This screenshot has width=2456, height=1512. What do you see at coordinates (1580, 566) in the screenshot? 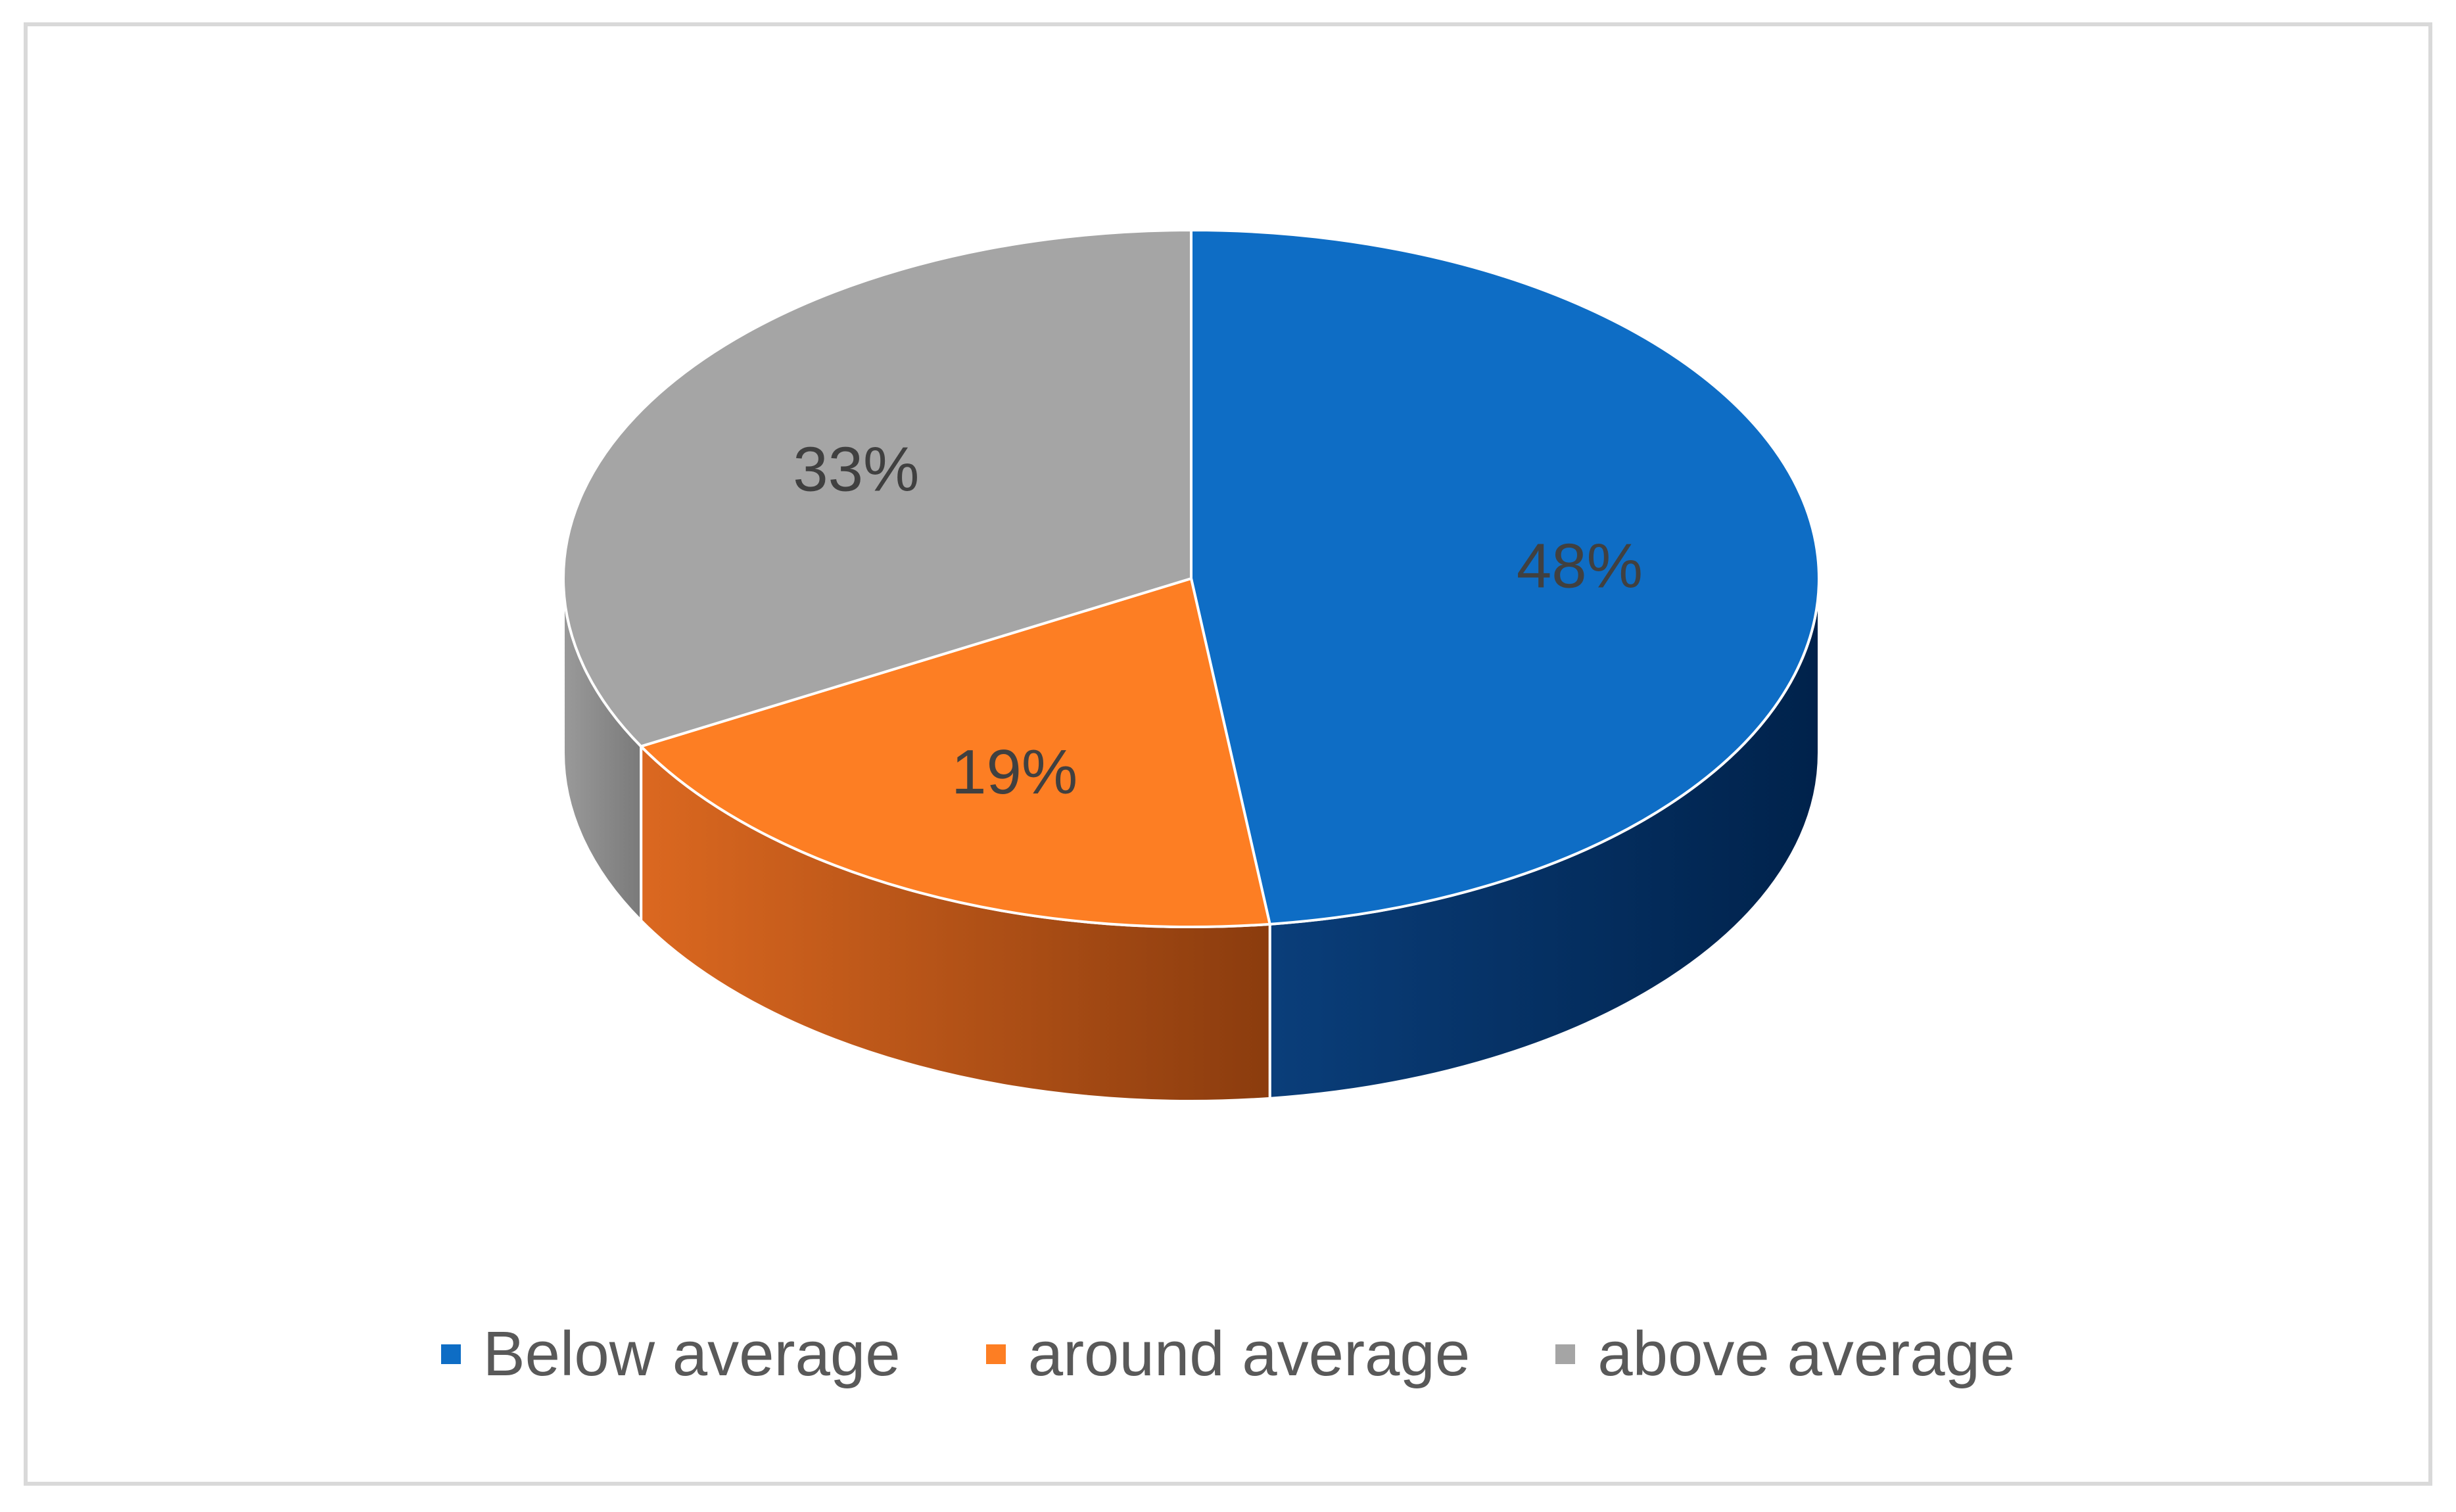
I see `data-label-below-average: 48%` at bounding box center [1580, 566].